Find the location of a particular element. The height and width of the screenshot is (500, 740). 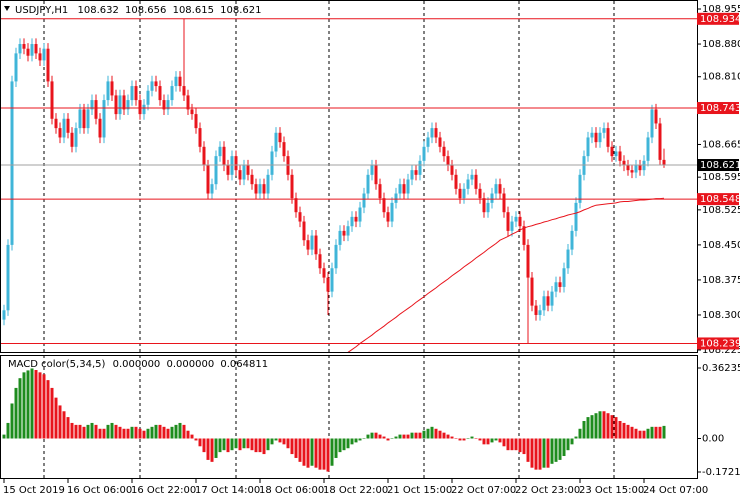

y-tick-label: 108.665 is located at coordinates (721, 144).